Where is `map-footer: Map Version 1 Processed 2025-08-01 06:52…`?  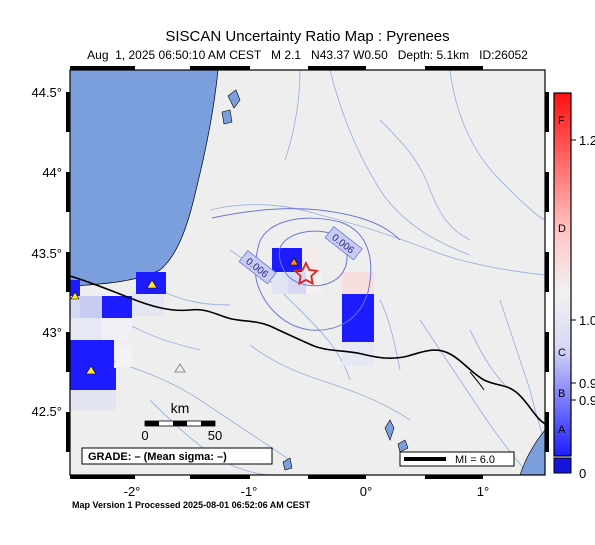
map-footer: Map Version 1 Processed 2025-08-01 06:52… is located at coordinates (191, 505).